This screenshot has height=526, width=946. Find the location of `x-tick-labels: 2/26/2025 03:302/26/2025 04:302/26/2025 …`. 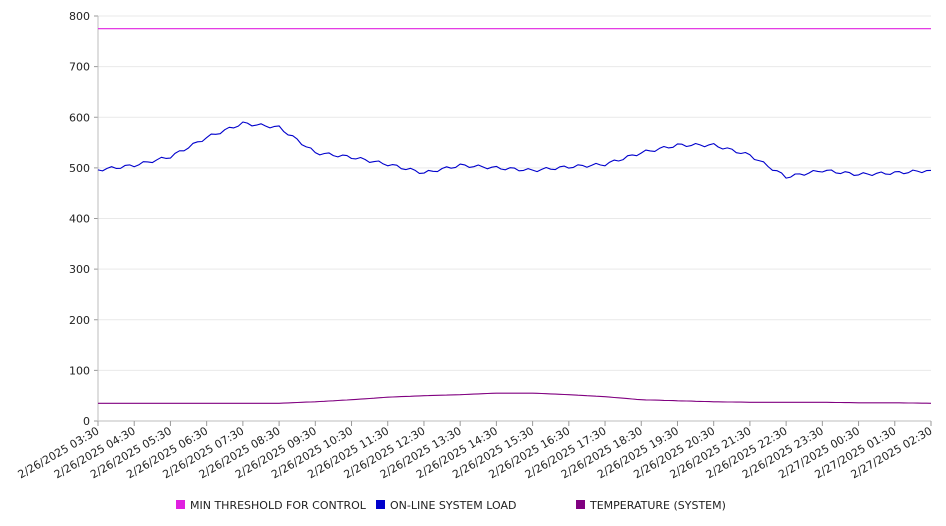

x-tick-labels: 2/26/2025 03:302/26/2025 04:302/26/2025 … is located at coordinates (475, 452).